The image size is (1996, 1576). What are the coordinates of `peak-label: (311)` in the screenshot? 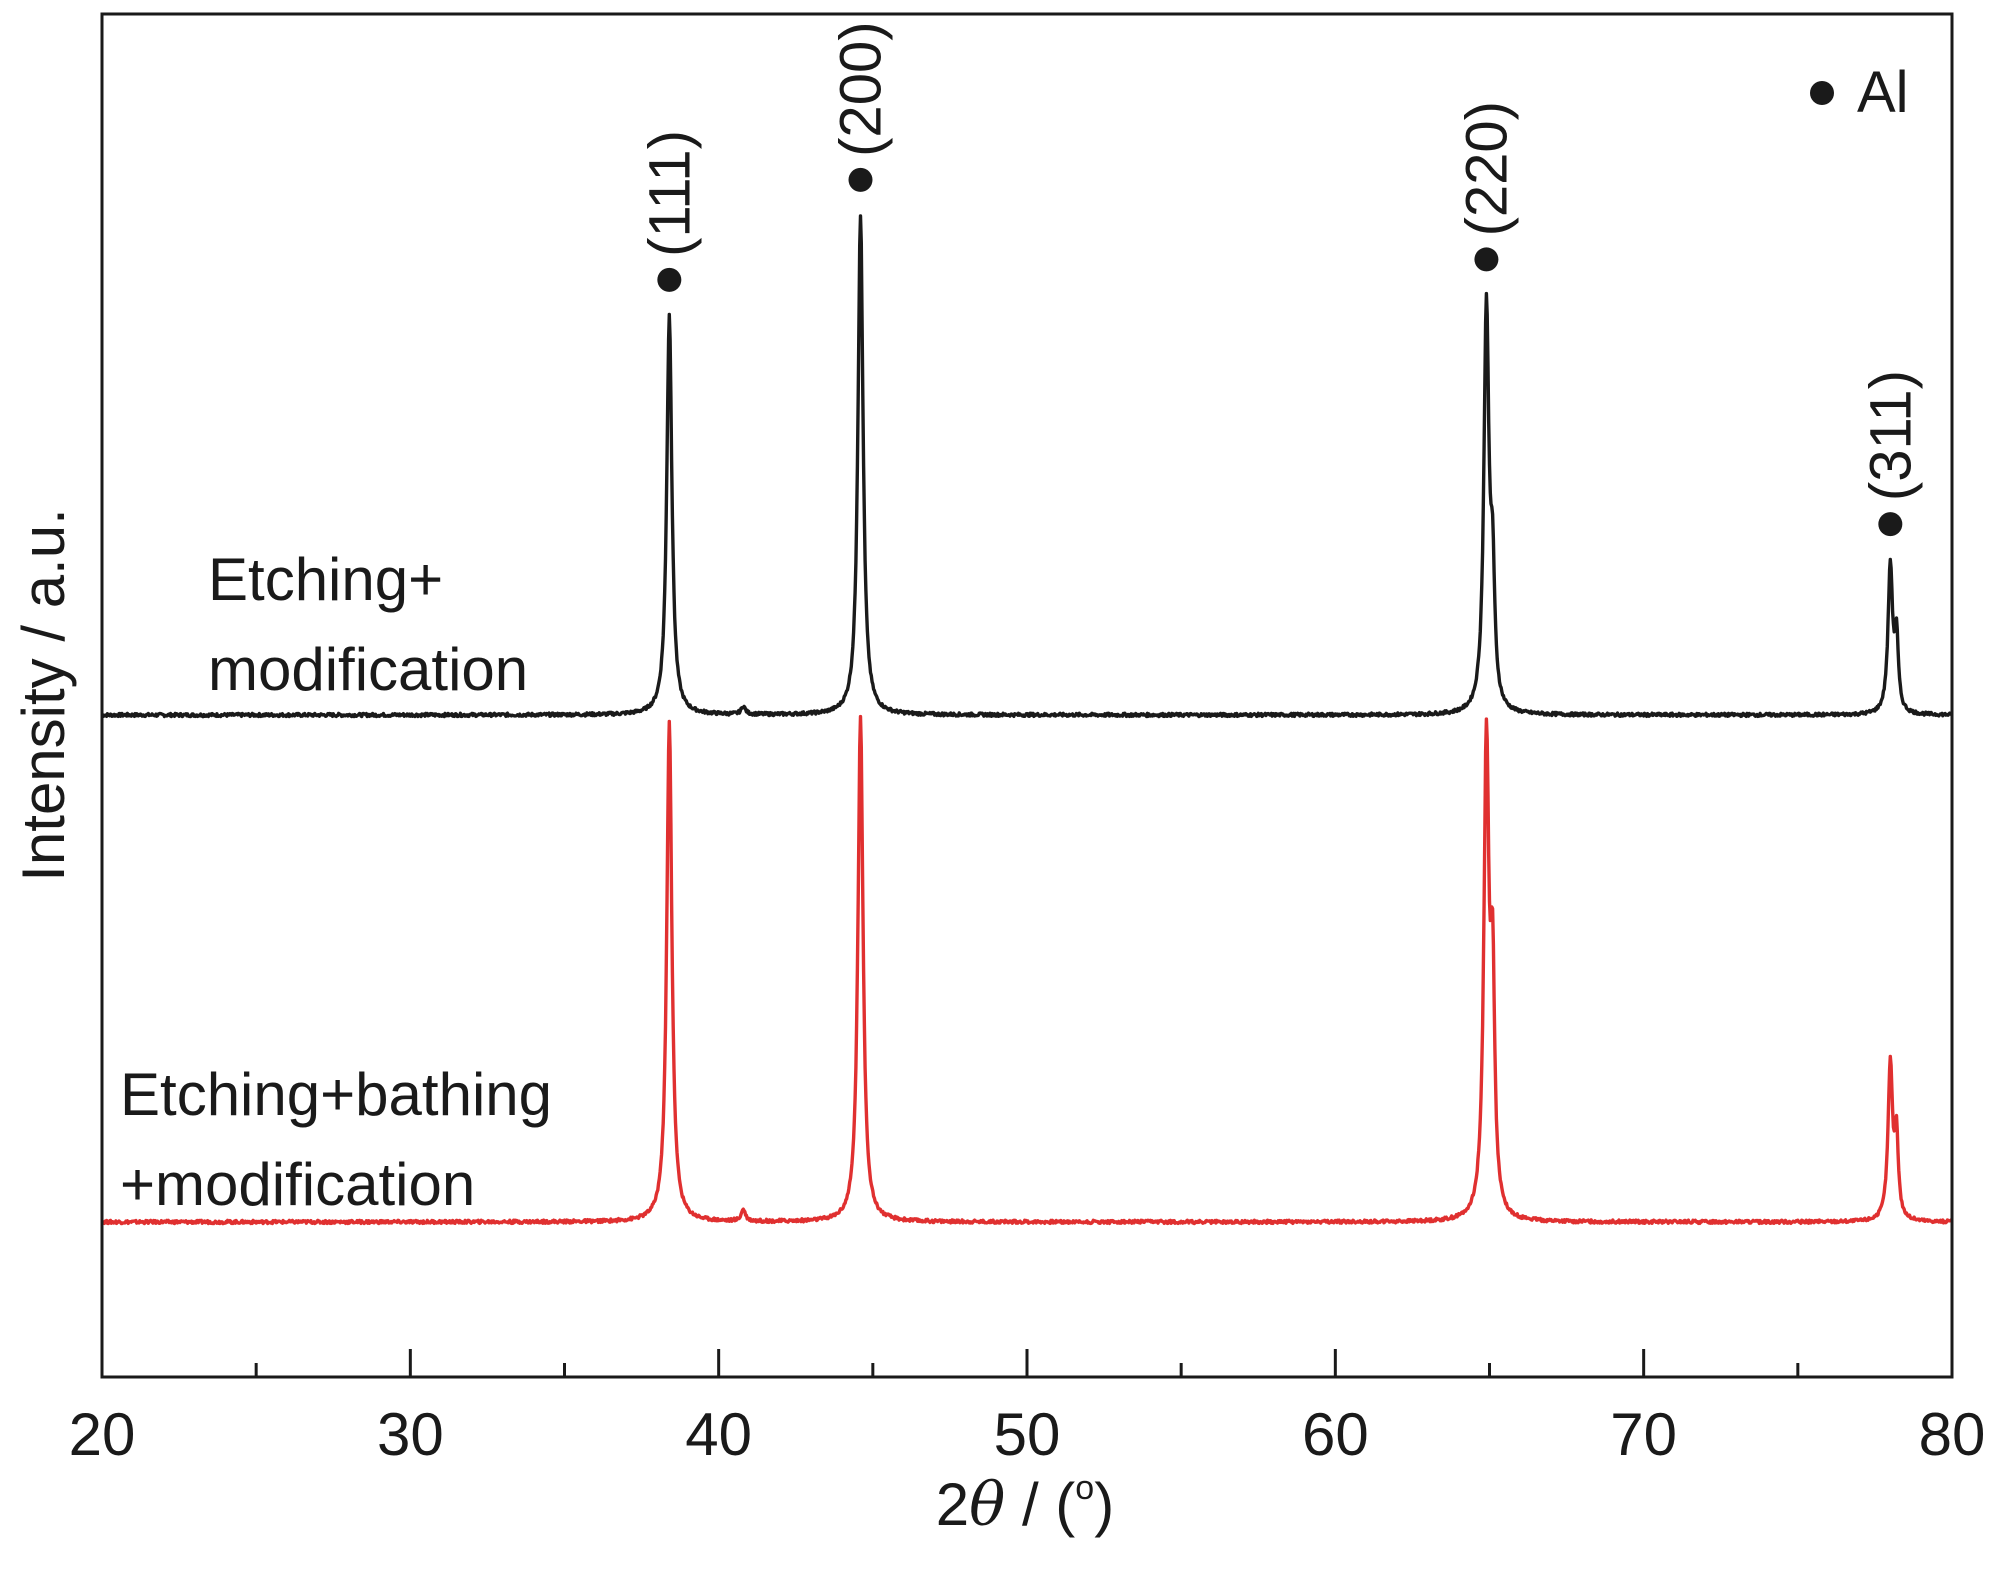 It's located at (1890, 435).